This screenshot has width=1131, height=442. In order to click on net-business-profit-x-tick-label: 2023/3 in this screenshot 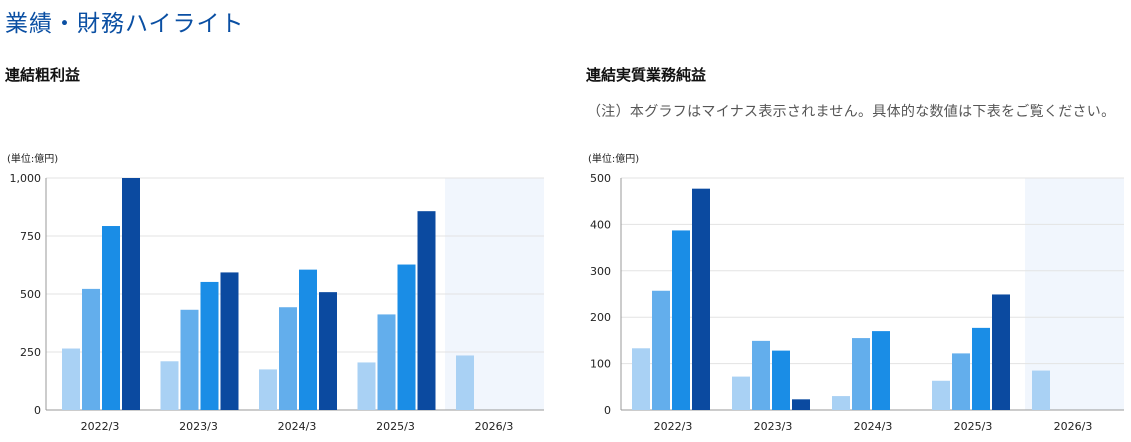, I will do `click(773, 426)`.